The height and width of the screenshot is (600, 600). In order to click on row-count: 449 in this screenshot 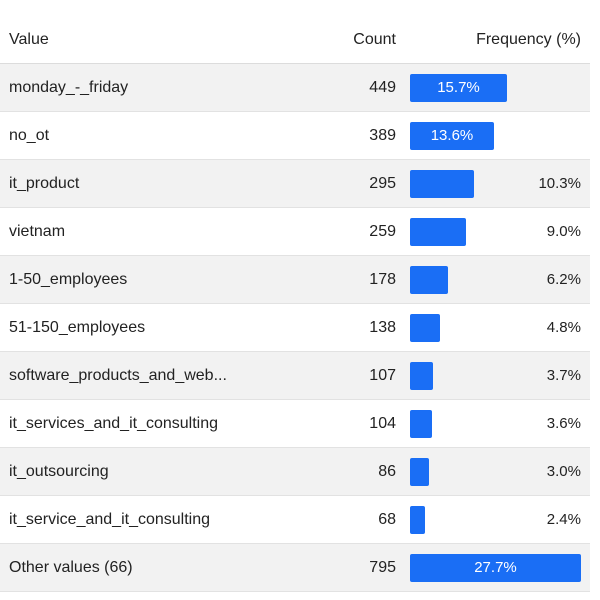, I will do `click(382, 87)`.